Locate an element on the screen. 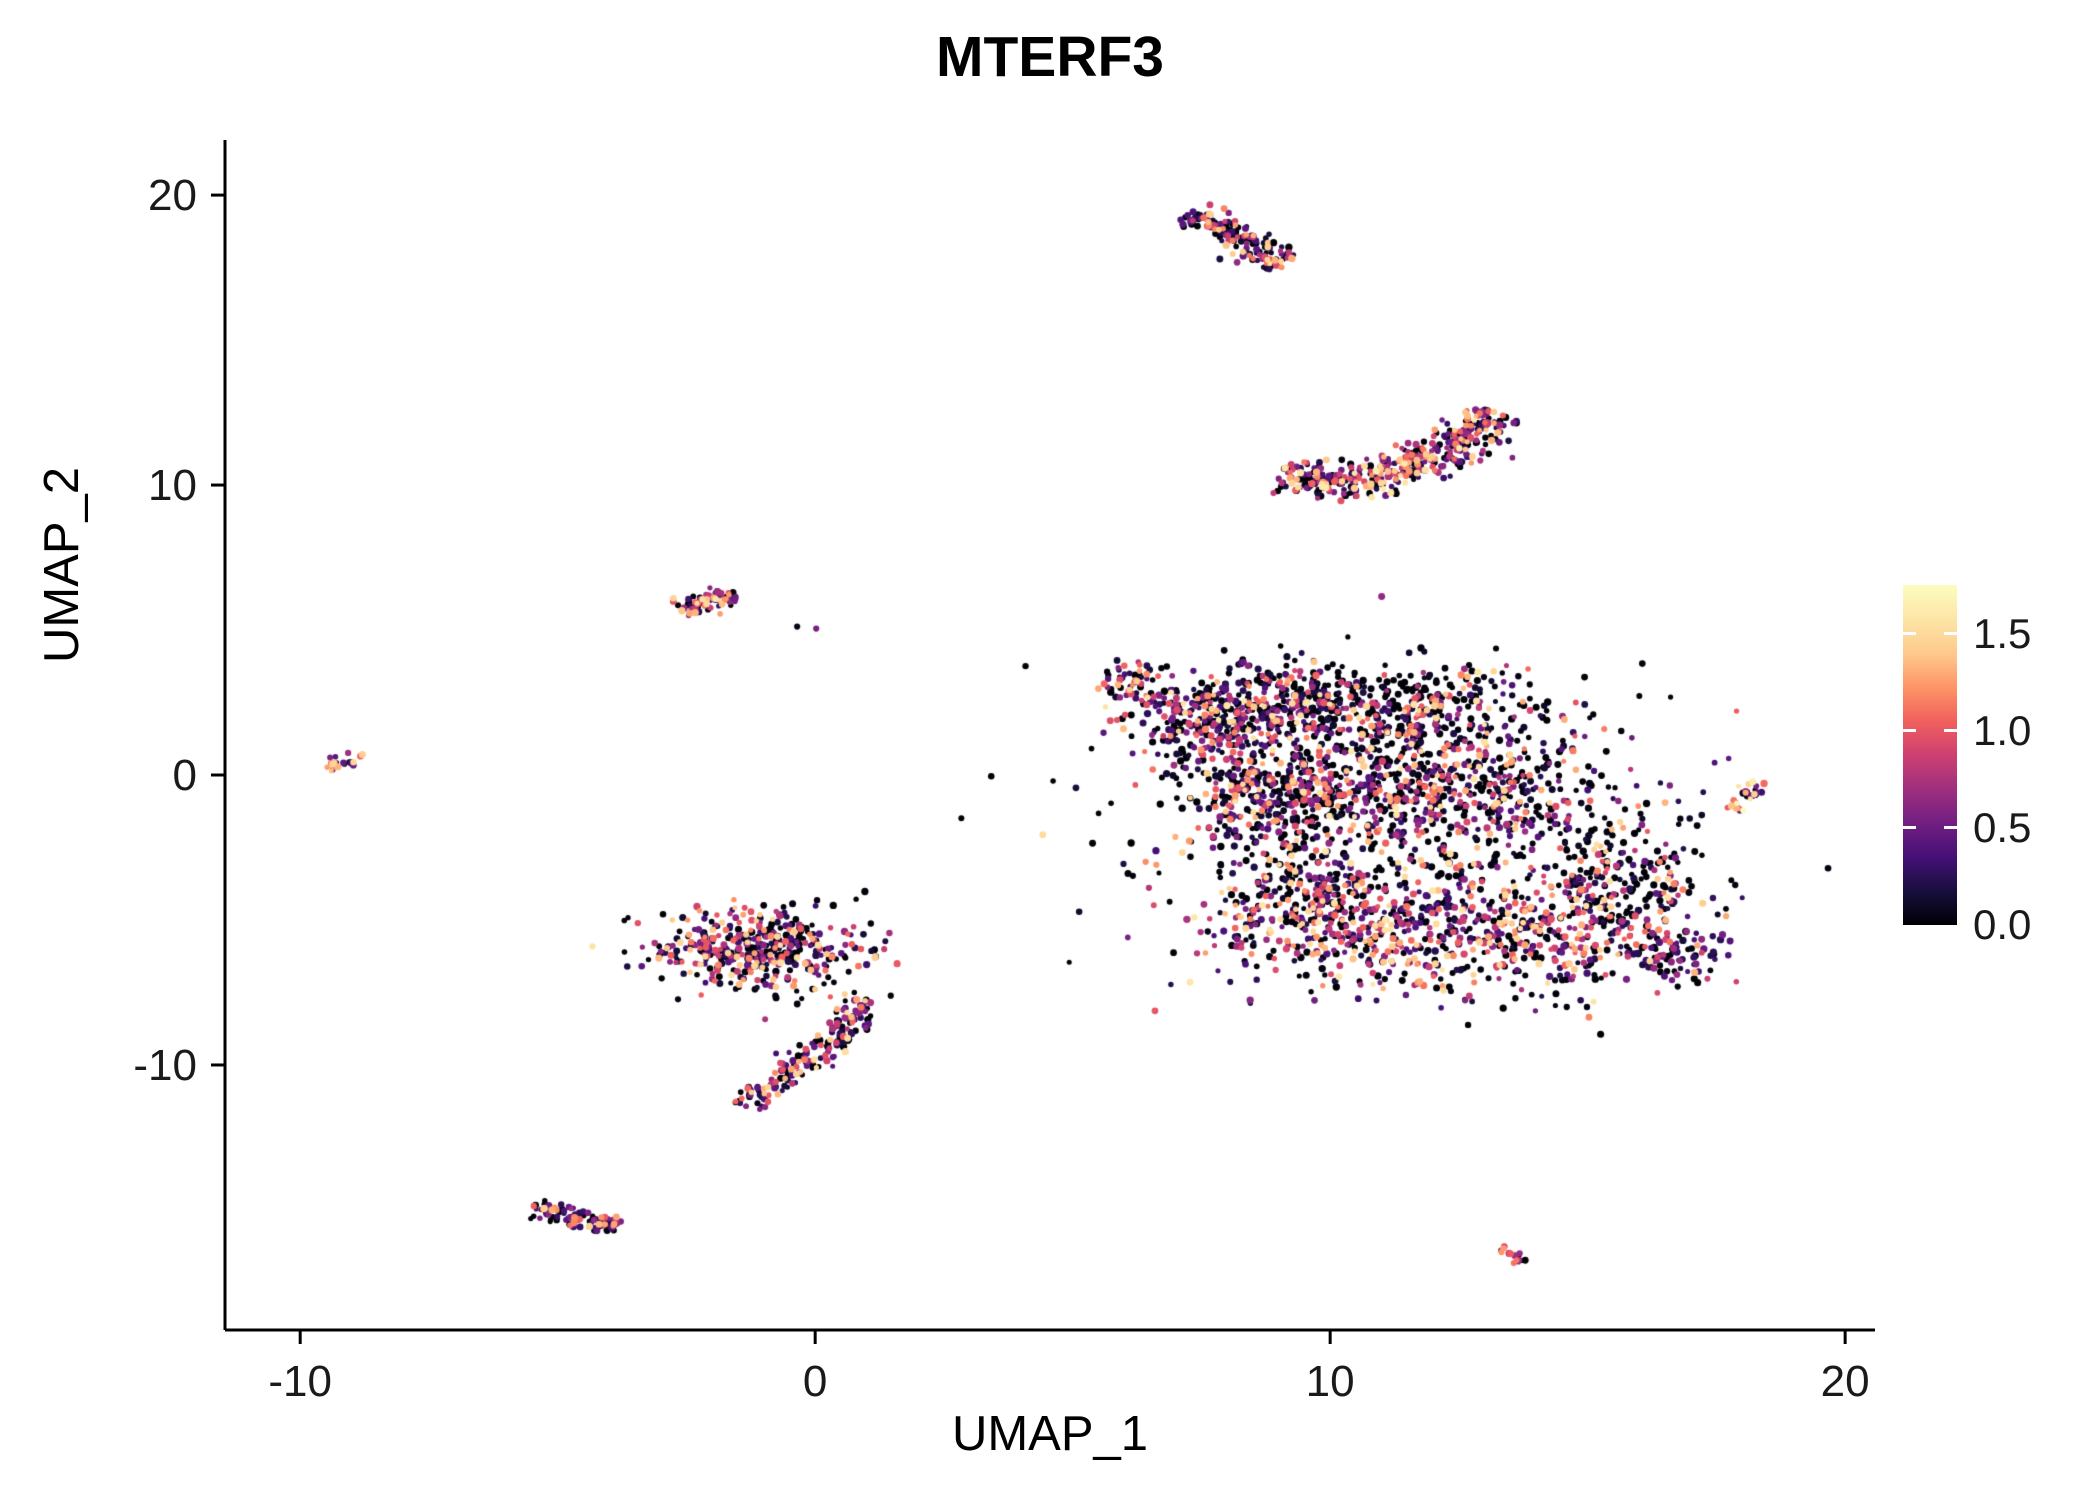 Image resolution: width=2100 pixels, height=1500 pixels. colorbar-gradient is located at coordinates (1930, 755).